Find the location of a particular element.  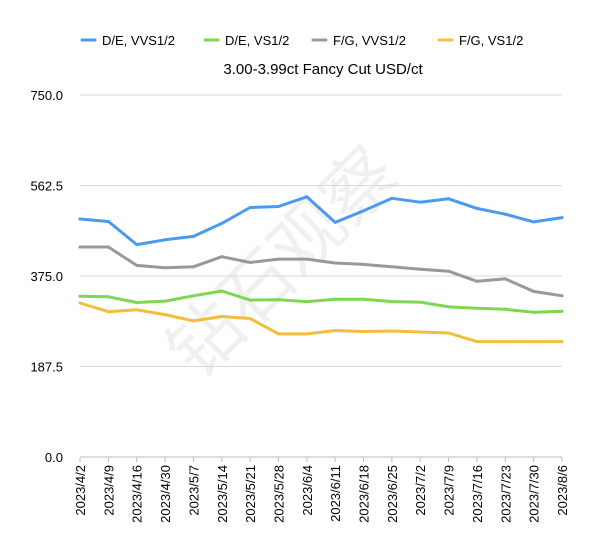

chart-title: 3.00-3.99ct Fancy Cut USD/ct is located at coordinates (323, 69).